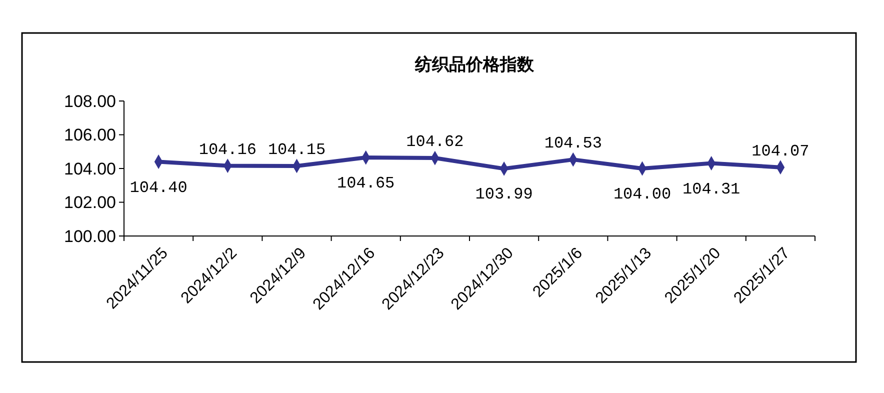 Image resolution: width=884 pixels, height=393 pixels. I want to click on data-label: 103.99, so click(504, 195).